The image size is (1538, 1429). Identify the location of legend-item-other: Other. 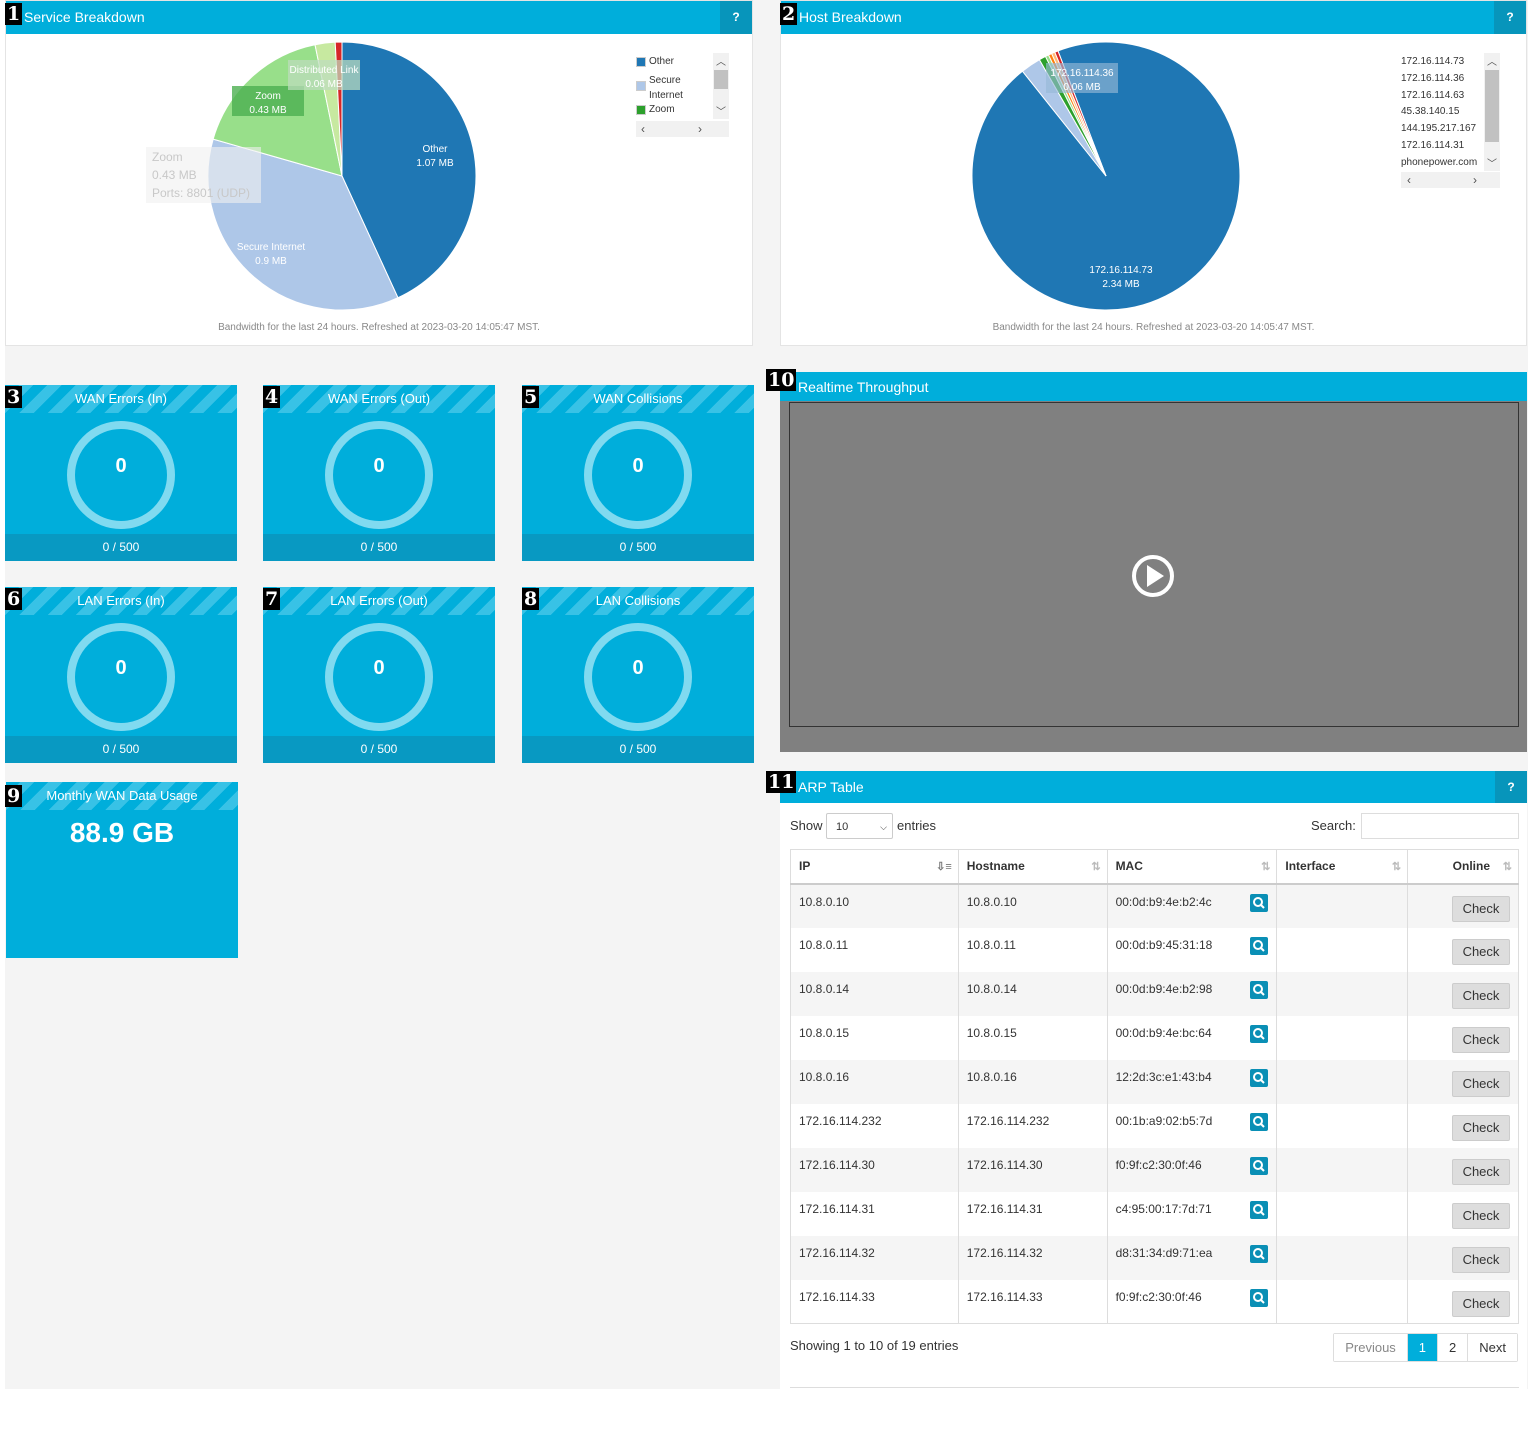
(655, 61).